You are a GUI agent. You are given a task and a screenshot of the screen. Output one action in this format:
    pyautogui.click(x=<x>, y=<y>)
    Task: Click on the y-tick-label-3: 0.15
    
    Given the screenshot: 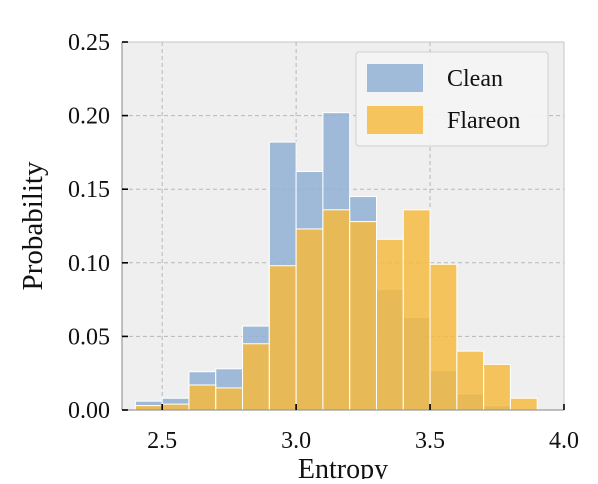 What is the action you would take?
    pyautogui.click(x=89, y=190)
    